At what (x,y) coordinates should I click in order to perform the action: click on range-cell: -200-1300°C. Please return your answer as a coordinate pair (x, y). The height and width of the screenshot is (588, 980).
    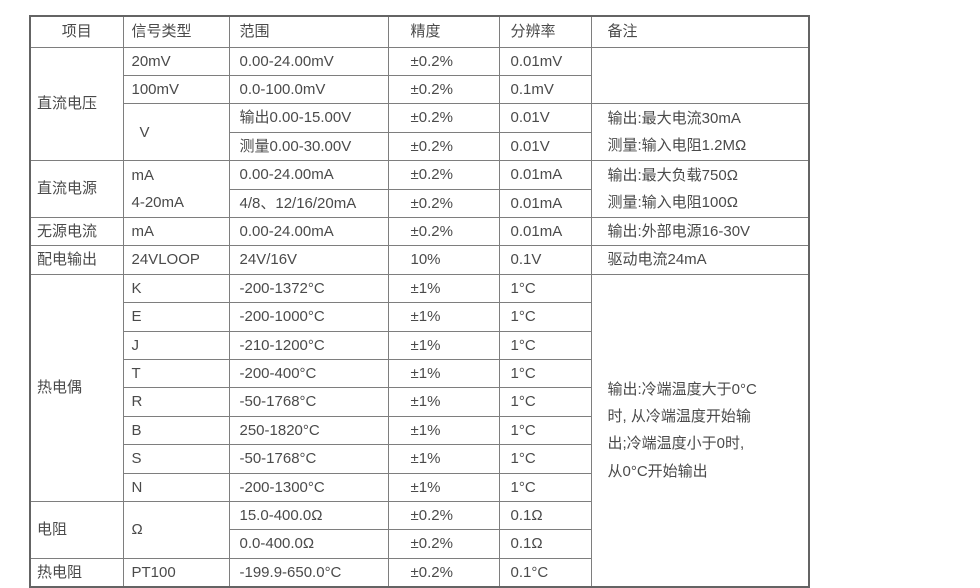
    Looking at the image, I should click on (308, 487).